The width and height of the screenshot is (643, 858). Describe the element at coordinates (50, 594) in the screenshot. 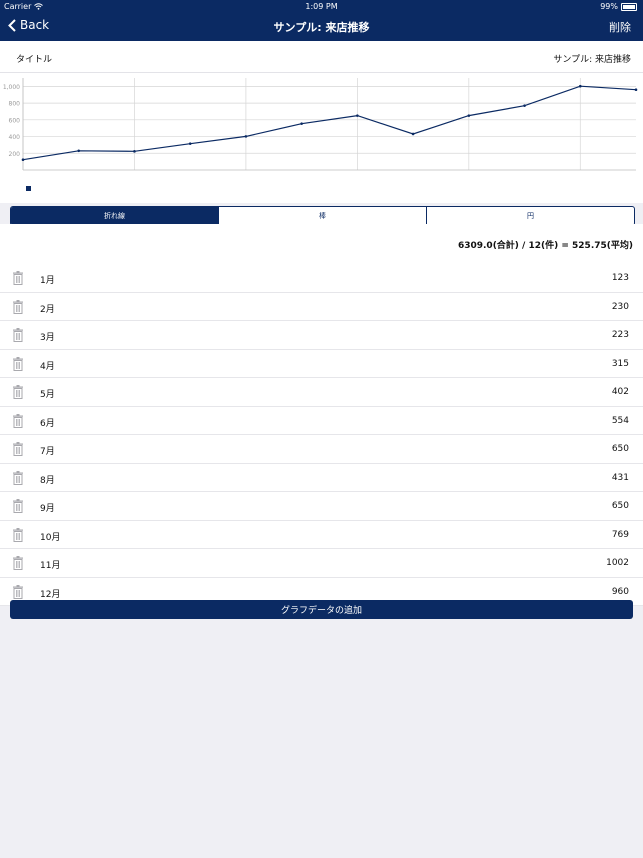

I see `row-month: 12月` at that location.